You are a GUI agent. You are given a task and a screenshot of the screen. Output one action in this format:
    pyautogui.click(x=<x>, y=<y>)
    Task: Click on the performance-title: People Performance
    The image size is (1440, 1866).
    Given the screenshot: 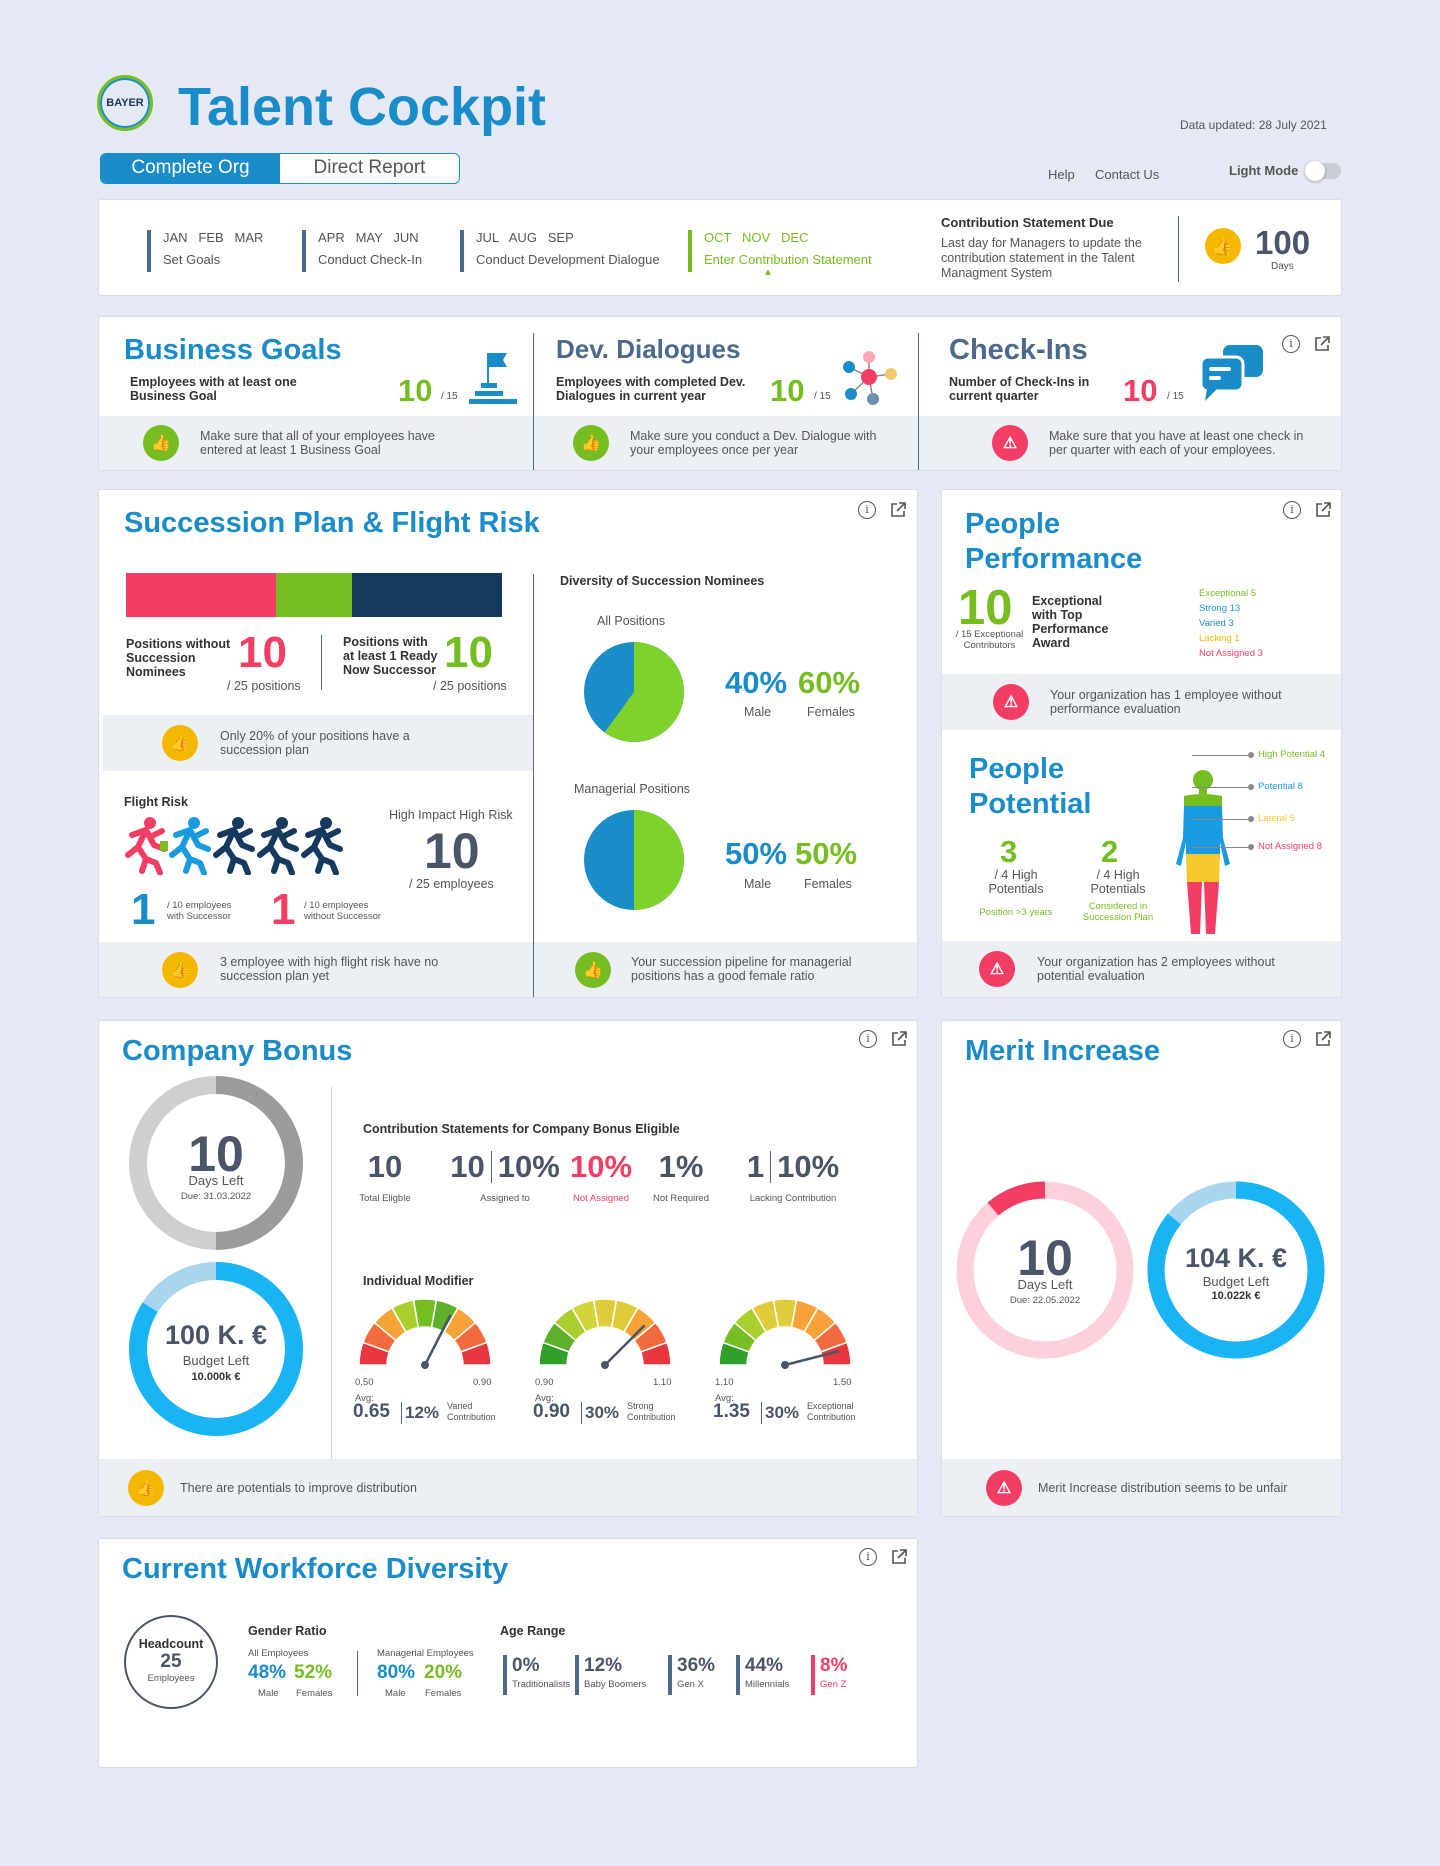 What is the action you would take?
    pyautogui.click(x=1054, y=541)
    